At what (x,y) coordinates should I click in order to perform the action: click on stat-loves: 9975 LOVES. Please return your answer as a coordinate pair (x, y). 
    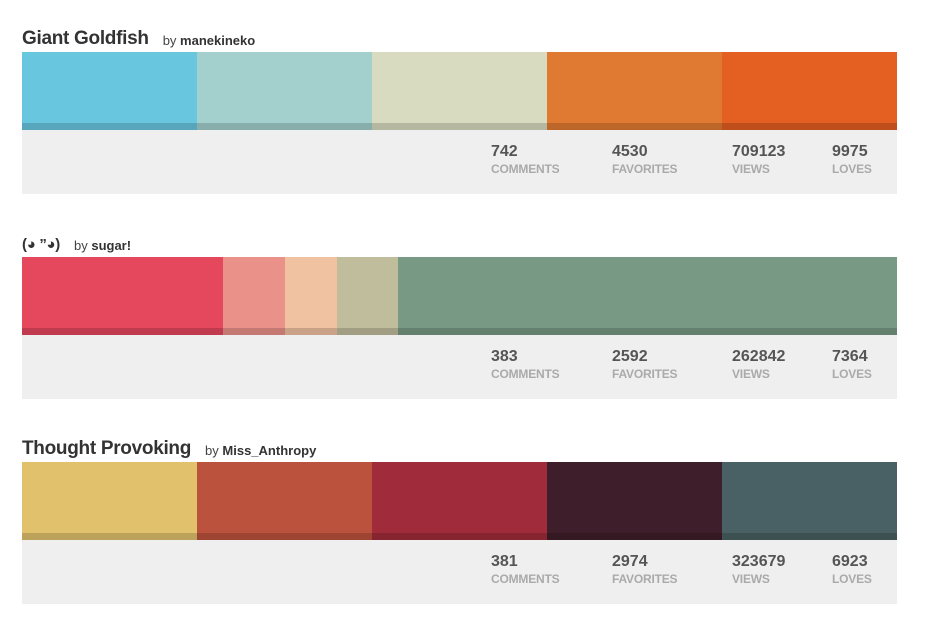
    Looking at the image, I should click on (852, 160).